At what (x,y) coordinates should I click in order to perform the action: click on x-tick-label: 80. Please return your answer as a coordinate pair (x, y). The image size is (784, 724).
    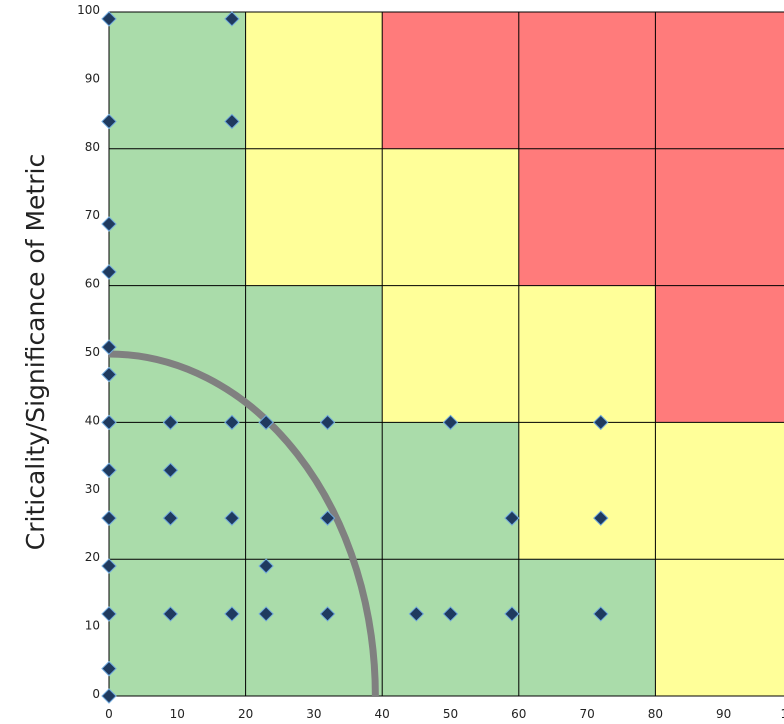
    Looking at the image, I should click on (655, 714).